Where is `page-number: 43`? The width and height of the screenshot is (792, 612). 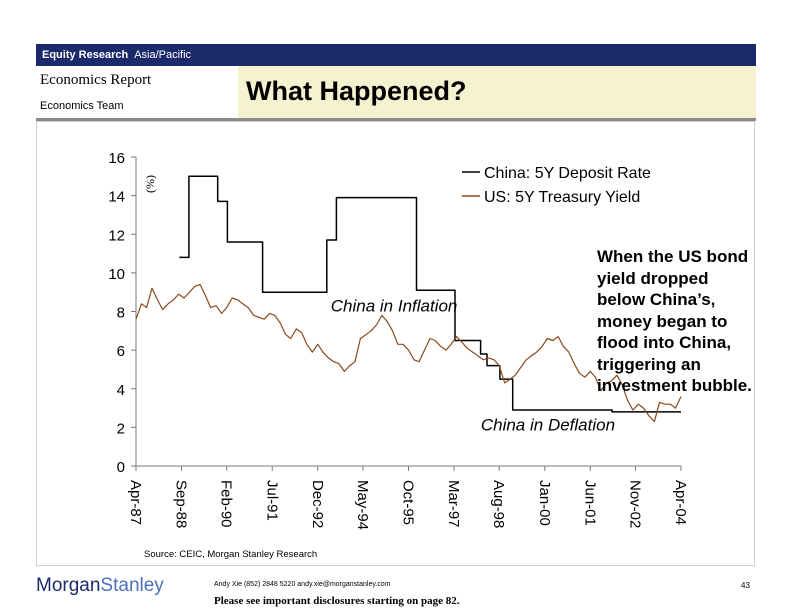
page-number: 43 is located at coordinates (745, 585).